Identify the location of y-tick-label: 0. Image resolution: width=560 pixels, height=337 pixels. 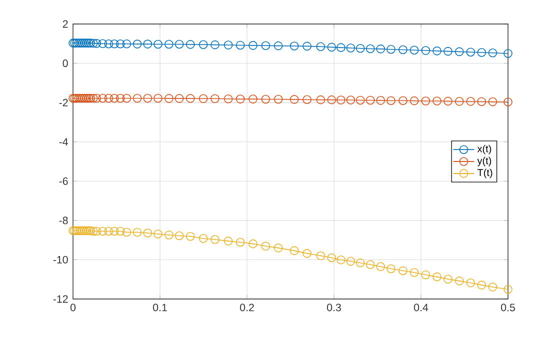
(65, 64).